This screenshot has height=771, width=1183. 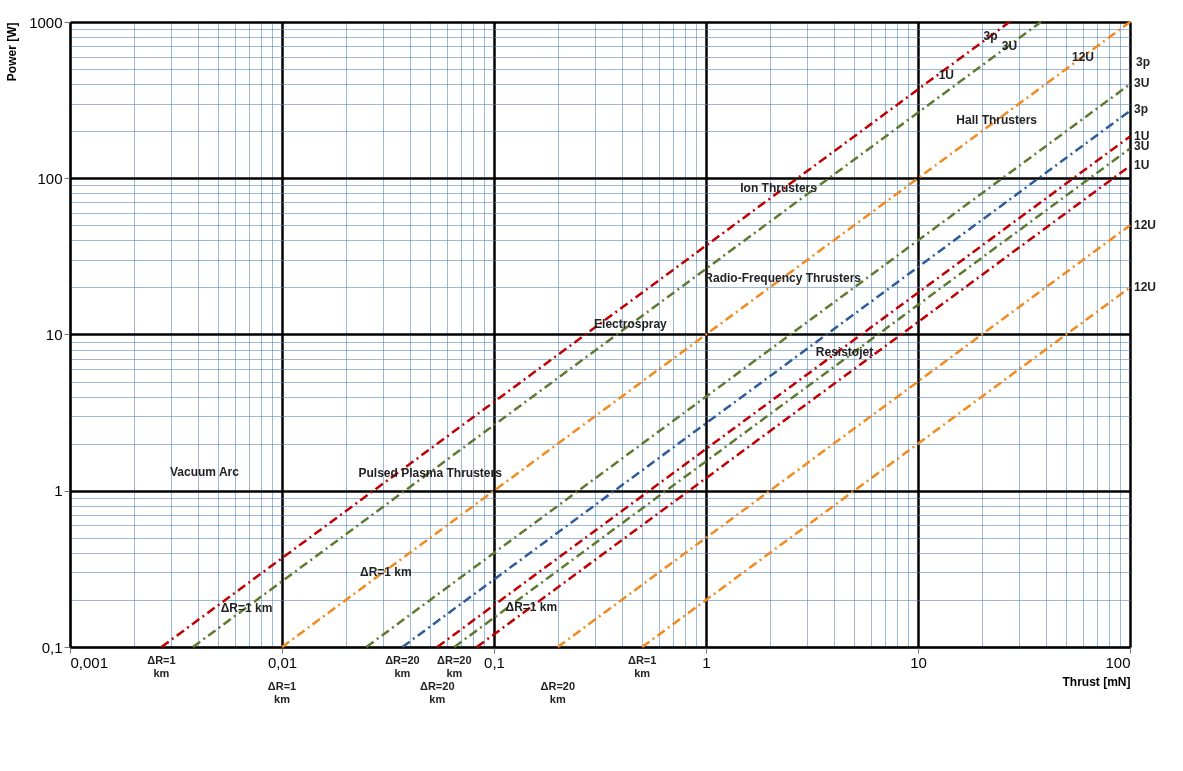 I want to click on x-axis-title: Thrust [mN], so click(x=1096, y=681).